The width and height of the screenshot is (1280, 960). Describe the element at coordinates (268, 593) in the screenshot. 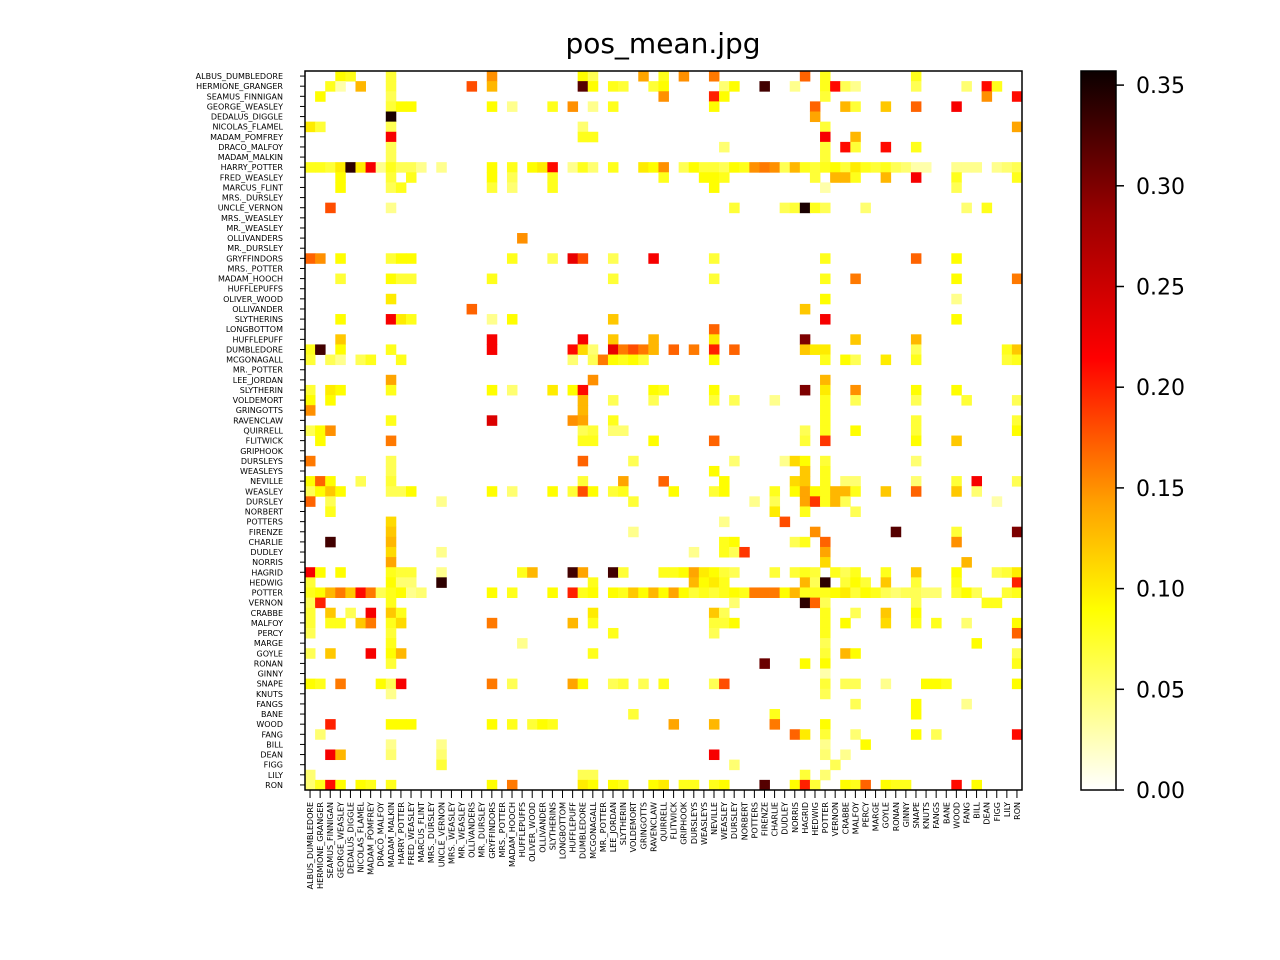

I see `y-tick-label: POTTER` at that location.